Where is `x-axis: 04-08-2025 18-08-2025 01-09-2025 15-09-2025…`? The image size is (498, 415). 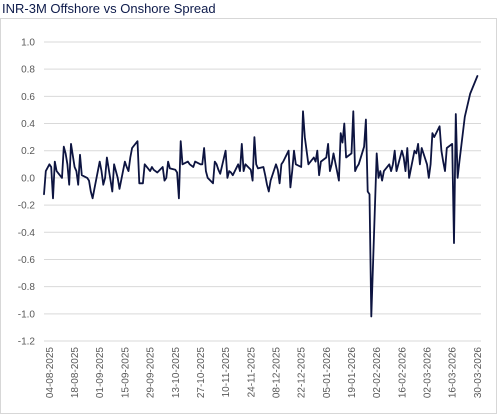
x-axis: 04-08-2025 18-08-2025 01-09-2025 15-09-2025… is located at coordinates (264, 373).